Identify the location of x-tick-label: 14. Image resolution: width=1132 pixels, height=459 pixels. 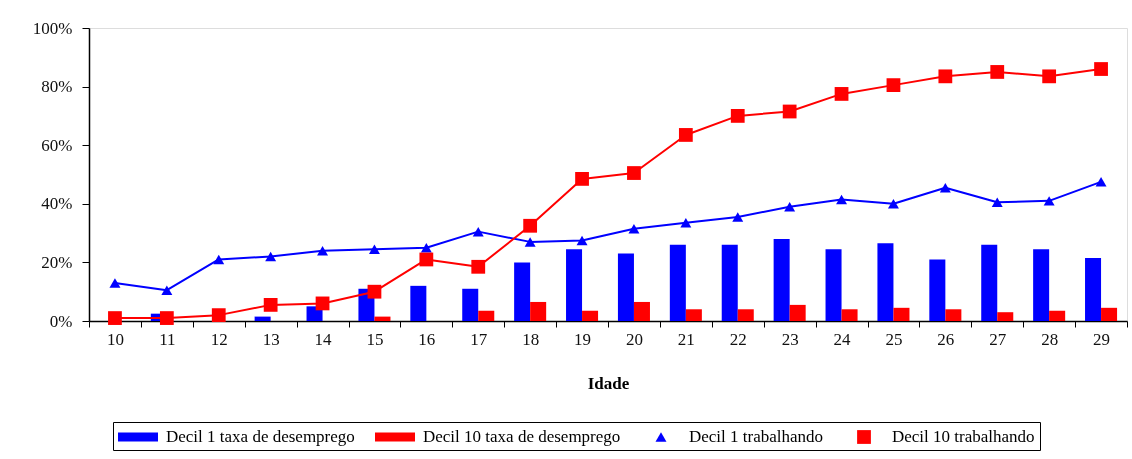
(323, 339).